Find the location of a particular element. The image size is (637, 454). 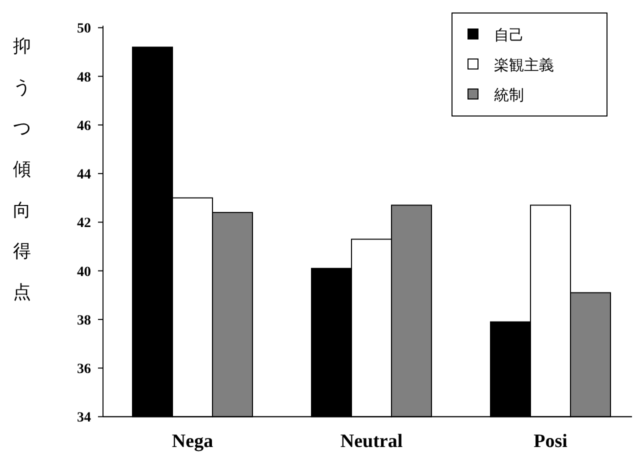

legend-label: 統制 is located at coordinates (509, 95).